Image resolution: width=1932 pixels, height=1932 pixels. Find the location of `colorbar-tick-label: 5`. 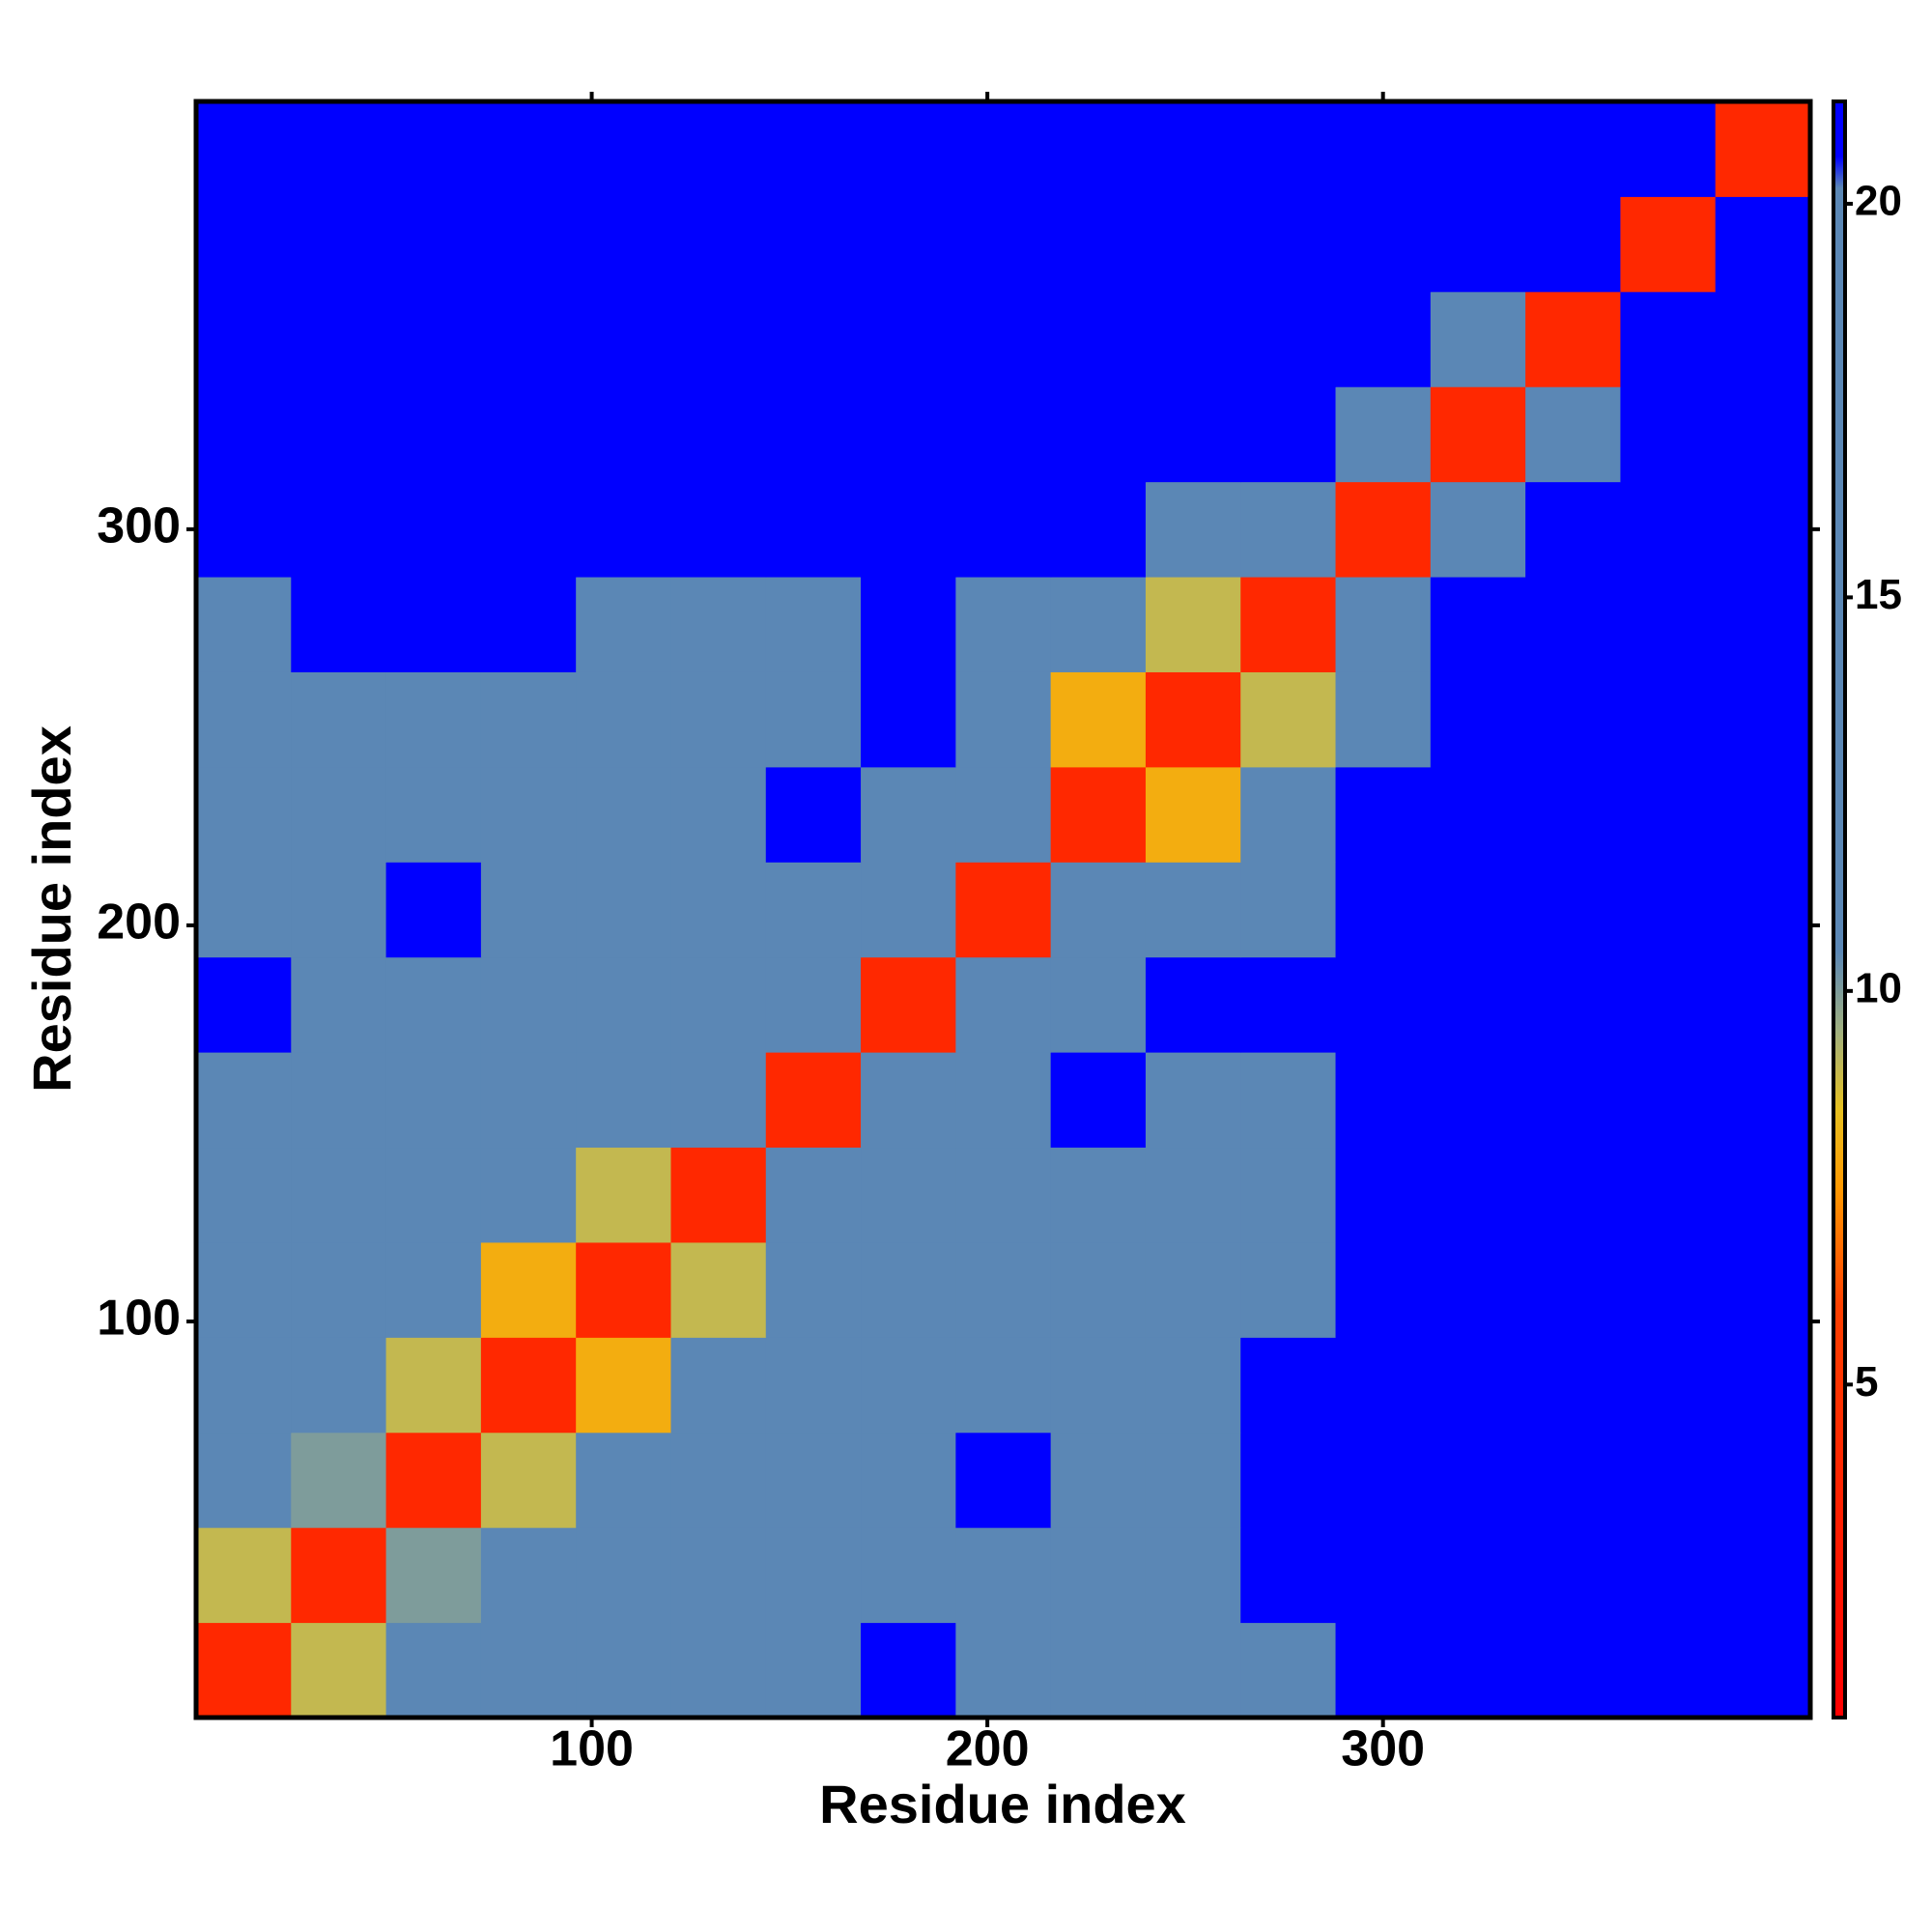

colorbar-tick-label: 5 is located at coordinates (1866, 1382).